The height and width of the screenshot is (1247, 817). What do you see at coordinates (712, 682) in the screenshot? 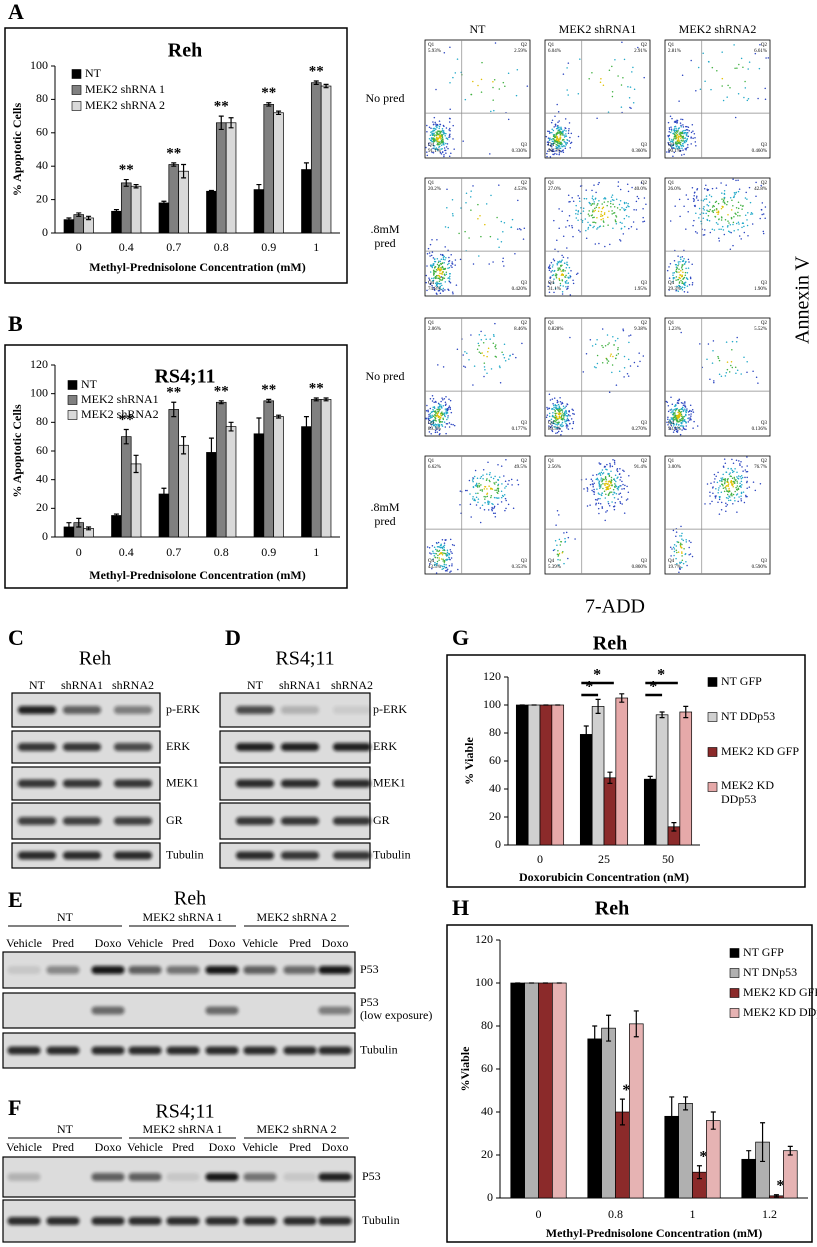
I see `legend-swatch` at bounding box center [712, 682].